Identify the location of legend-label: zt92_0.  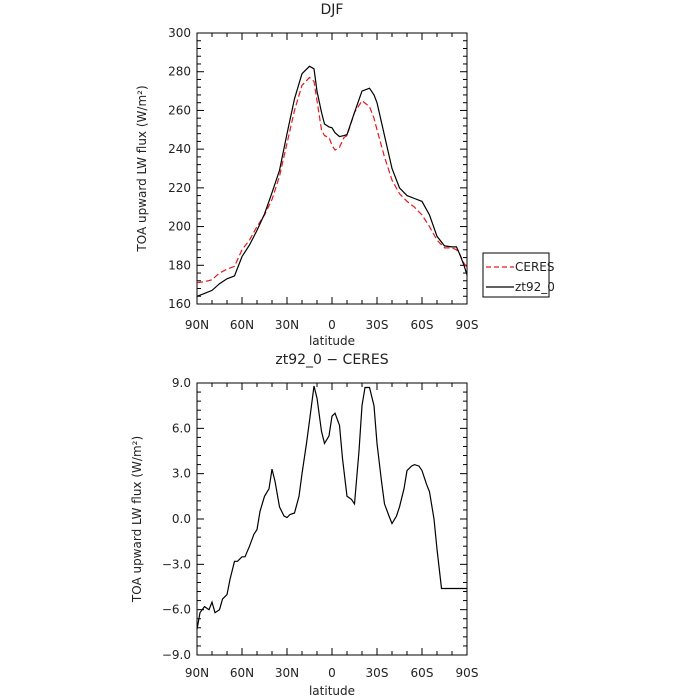
(535, 287).